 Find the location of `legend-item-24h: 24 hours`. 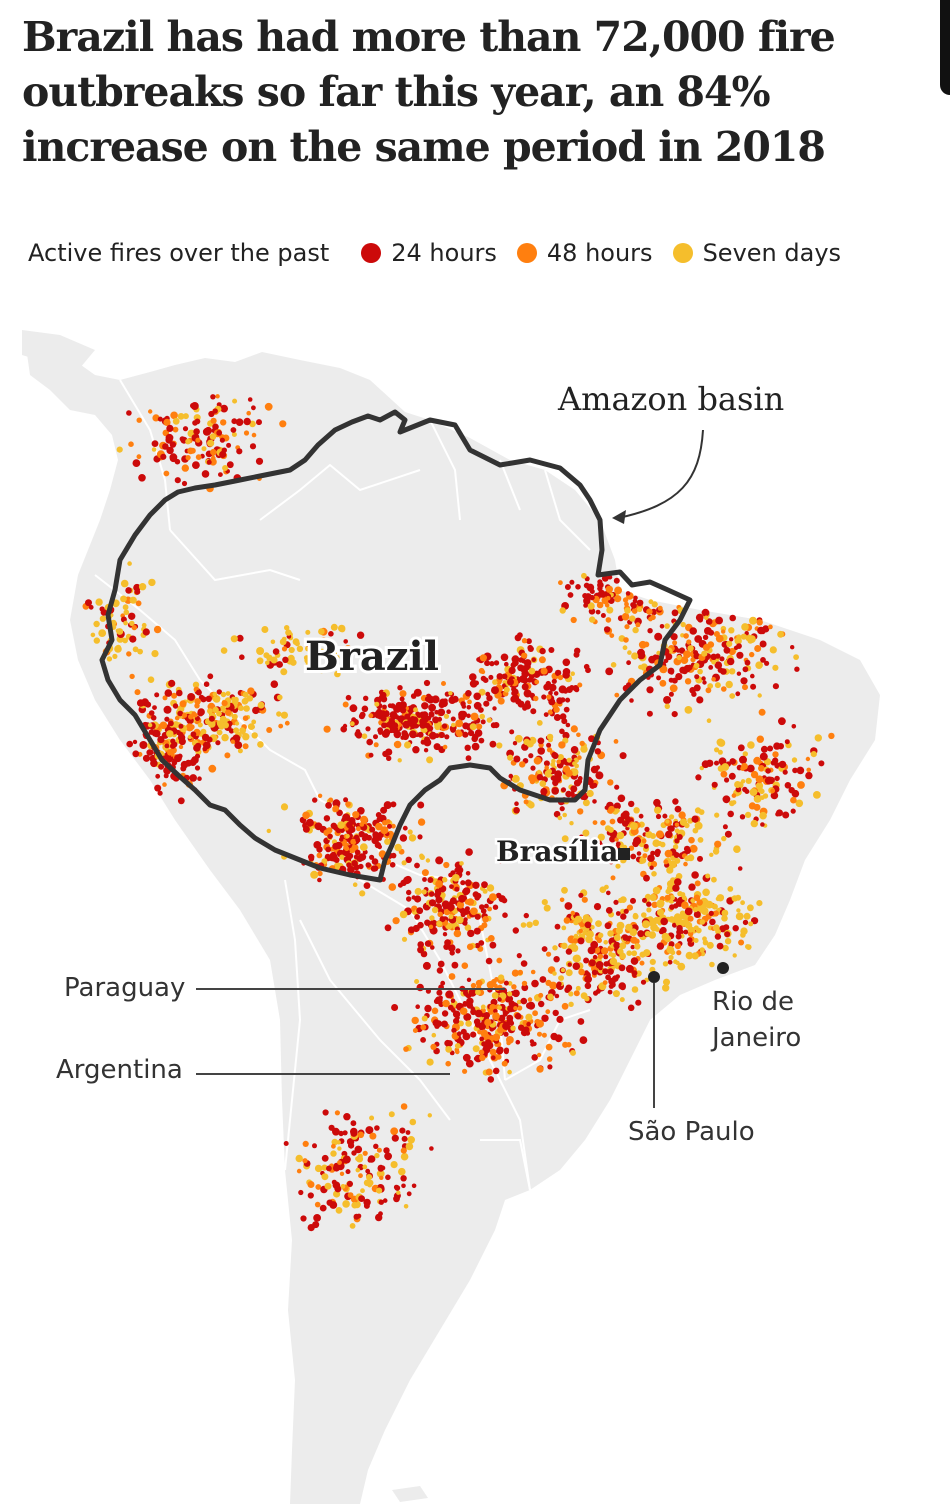

legend-item-24h: 24 hours is located at coordinates (429, 253).